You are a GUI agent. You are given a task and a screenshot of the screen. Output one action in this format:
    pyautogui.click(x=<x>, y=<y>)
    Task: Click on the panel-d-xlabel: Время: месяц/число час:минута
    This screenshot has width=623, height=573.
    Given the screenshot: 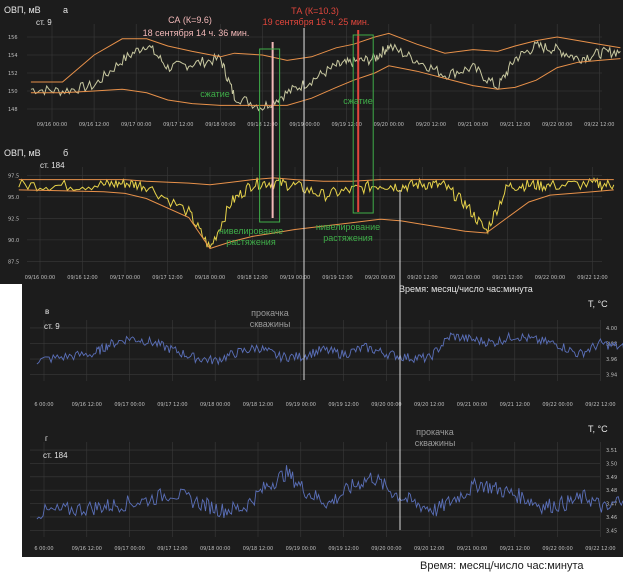 What is the action you would take?
    pyautogui.click(x=502, y=566)
    